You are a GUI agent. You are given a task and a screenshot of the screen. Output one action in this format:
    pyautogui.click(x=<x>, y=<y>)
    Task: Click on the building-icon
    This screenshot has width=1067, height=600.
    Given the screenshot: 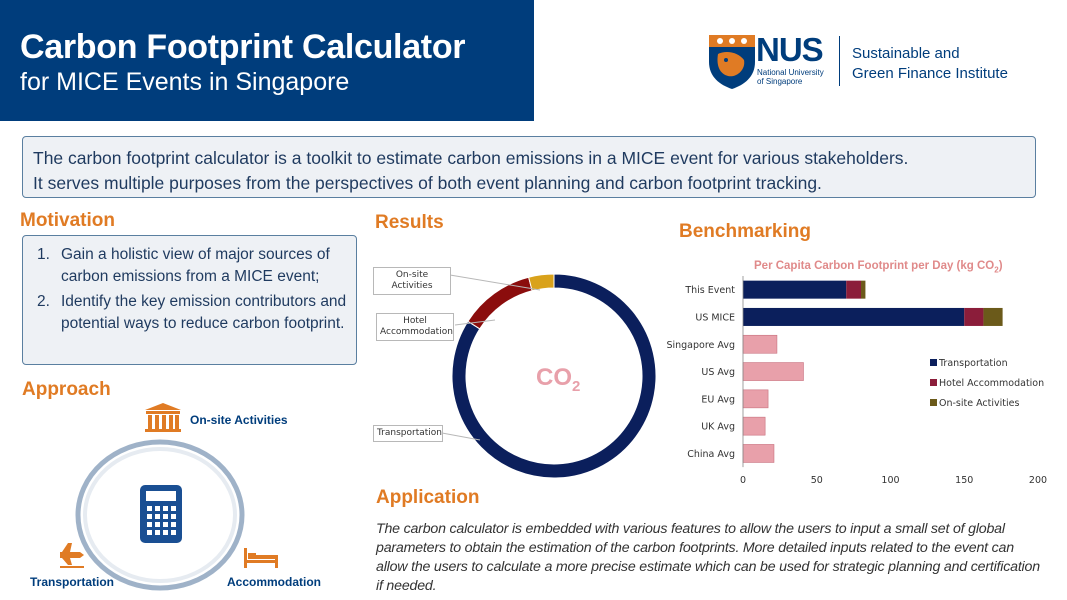 What is the action you would take?
    pyautogui.click(x=163, y=417)
    